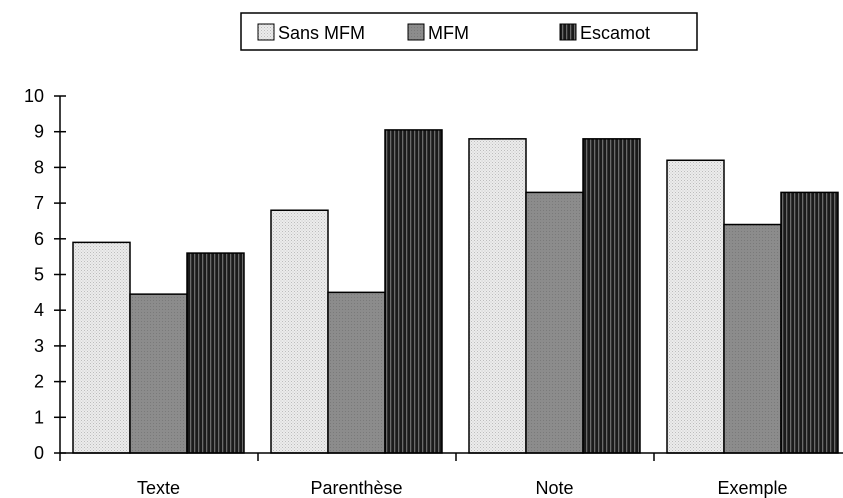  Describe the element at coordinates (497, 296) in the screenshot. I see `bar-sans-mfm-note` at that location.